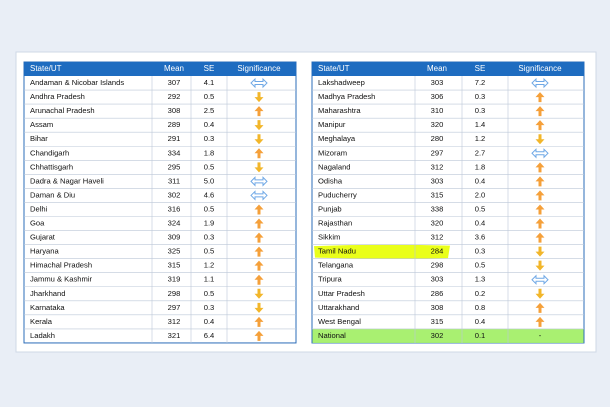  Describe the element at coordinates (437, 96) in the screenshot. I see `cell: 306` at that location.